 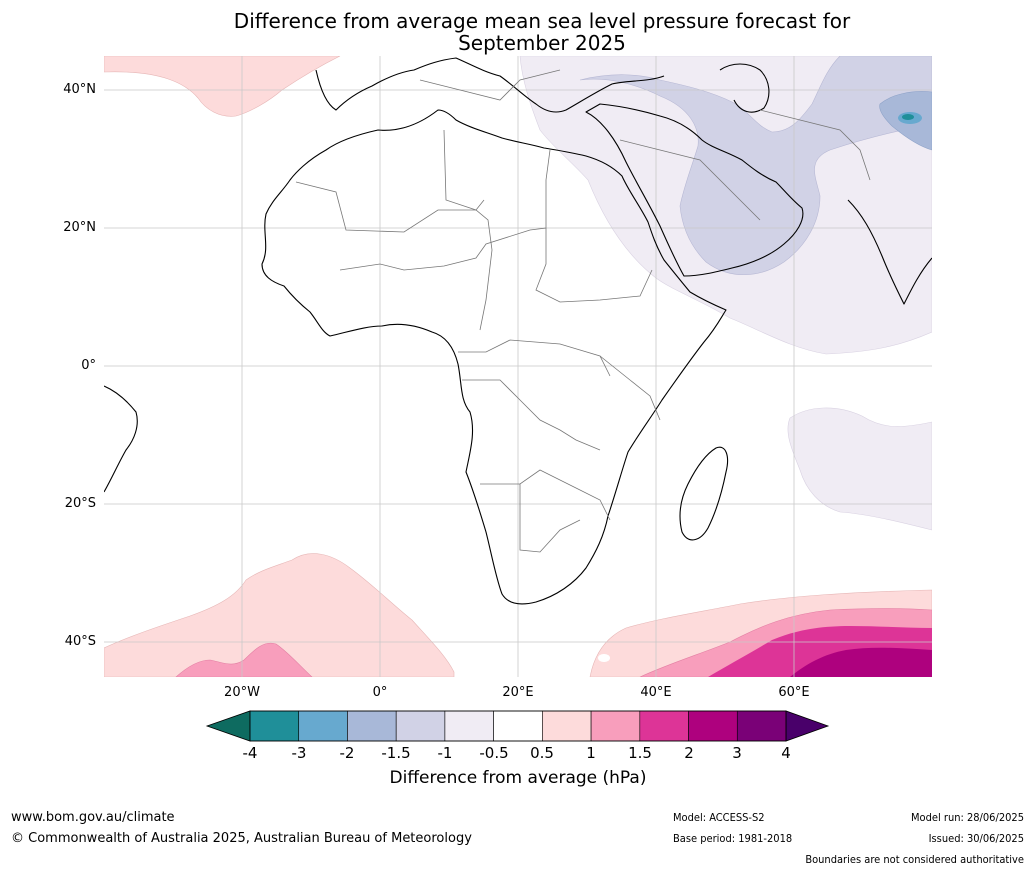 I want to click on lat-label-40n: 40°N, so click(x=79, y=89).